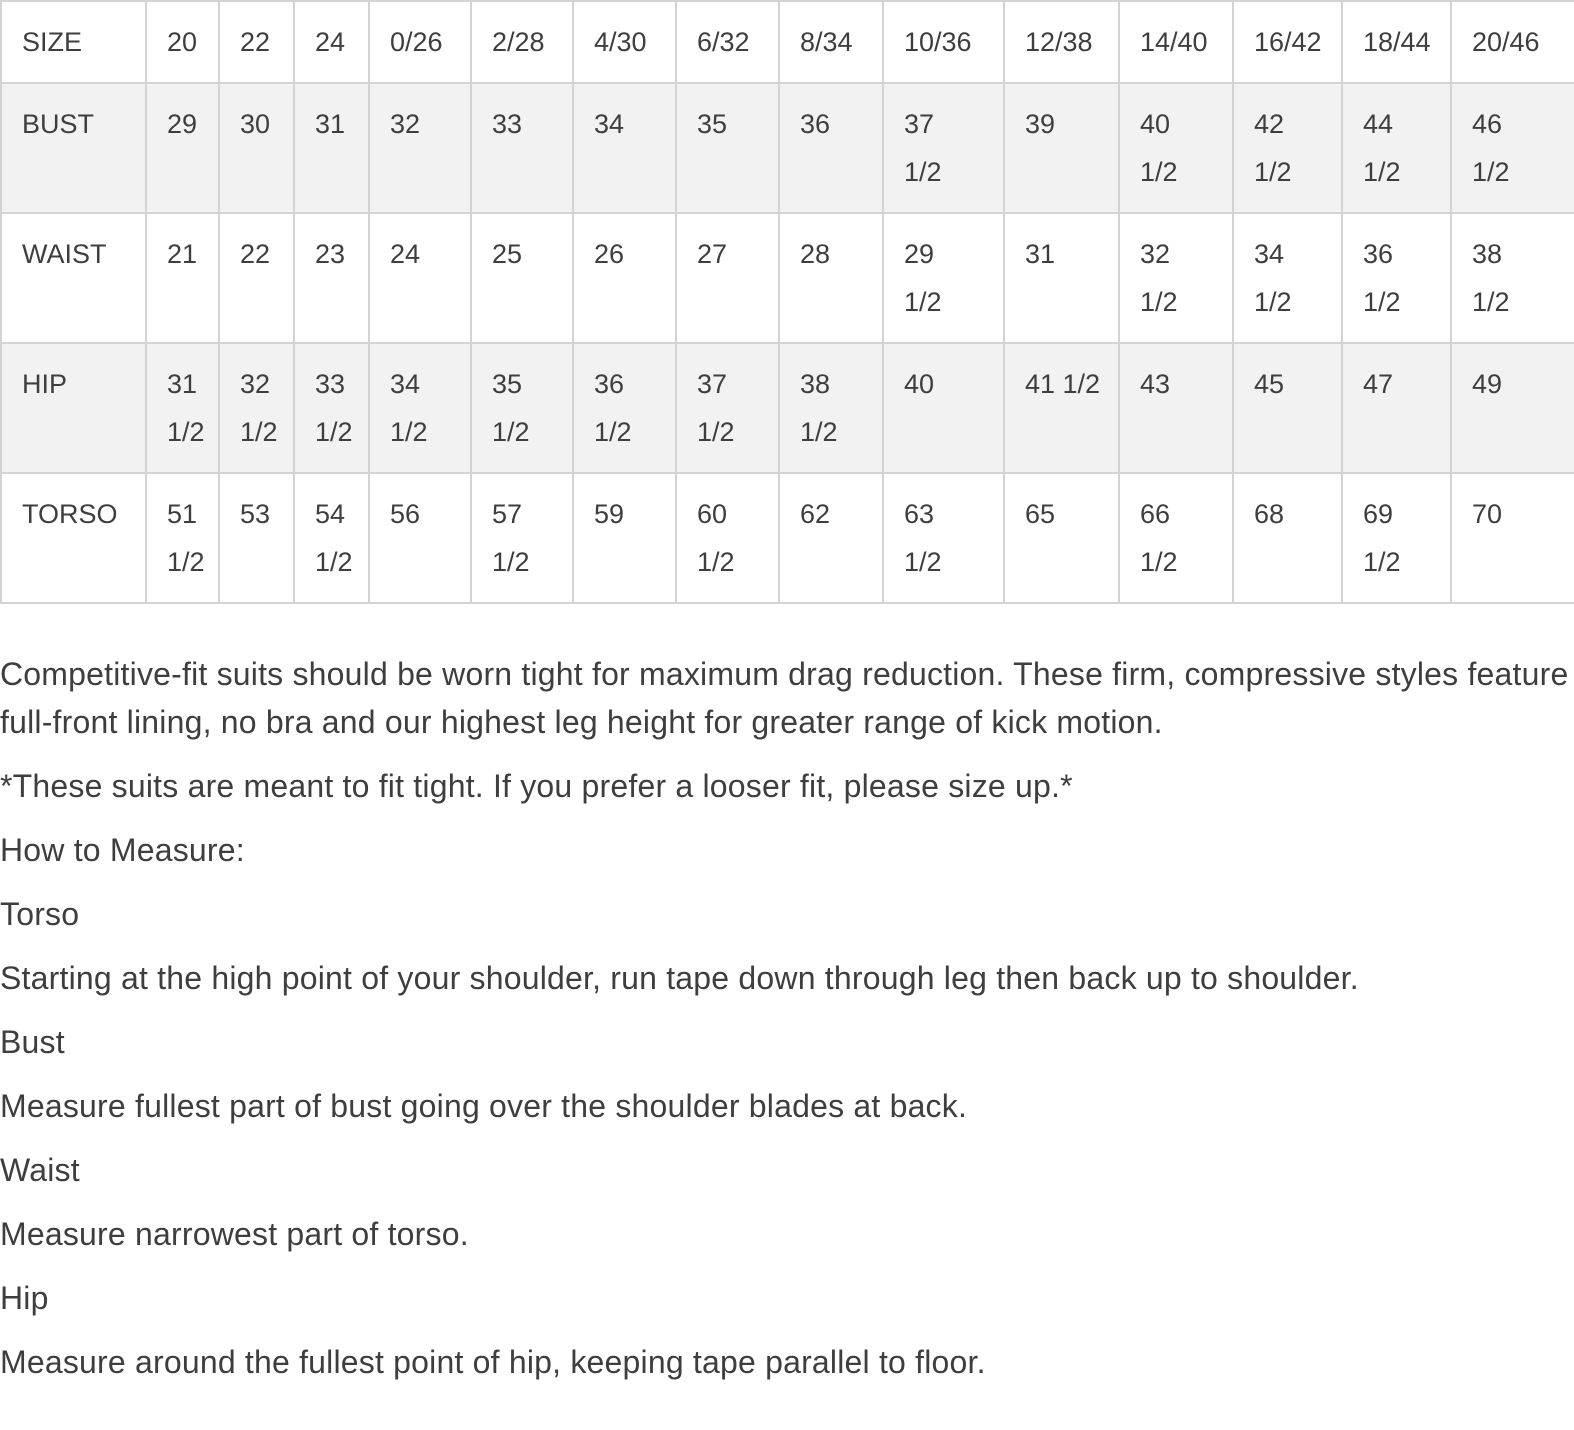 Image resolution: width=1574 pixels, height=1430 pixels. Describe the element at coordinates (420, 538) in the screenshot. I see `table-cell: 56` at that location.